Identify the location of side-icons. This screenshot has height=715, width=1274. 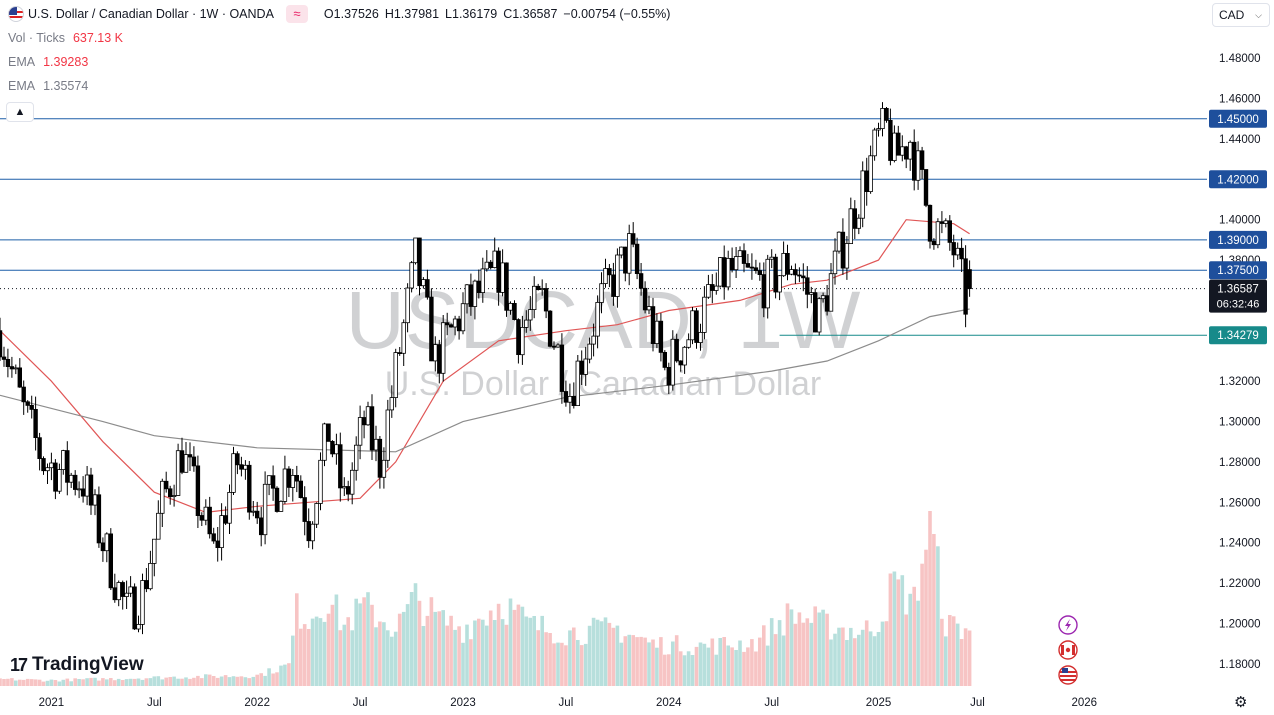
(1068, 650).